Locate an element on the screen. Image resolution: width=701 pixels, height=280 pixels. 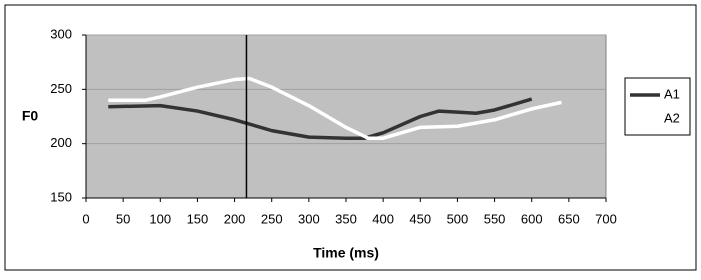
x-tick-label: 350 is located at coordinates (346, 218).